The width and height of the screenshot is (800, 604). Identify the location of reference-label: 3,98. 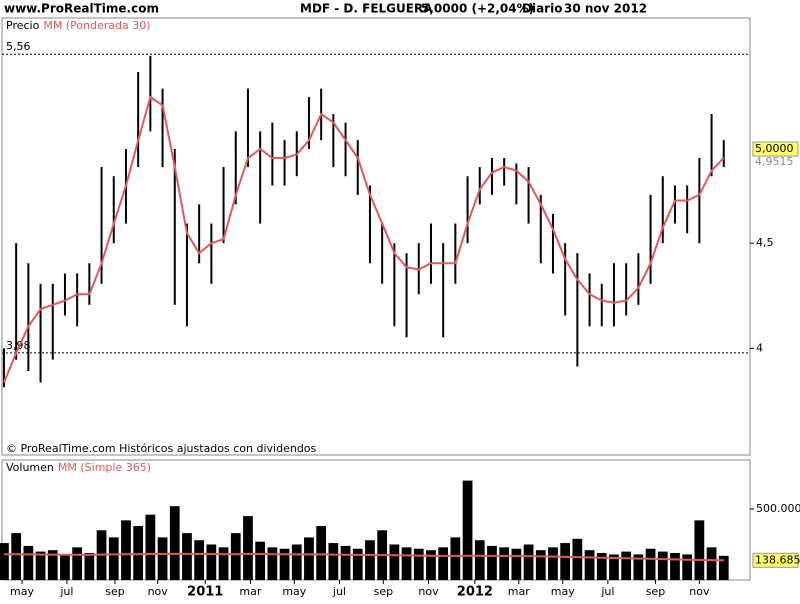
(18, 345).